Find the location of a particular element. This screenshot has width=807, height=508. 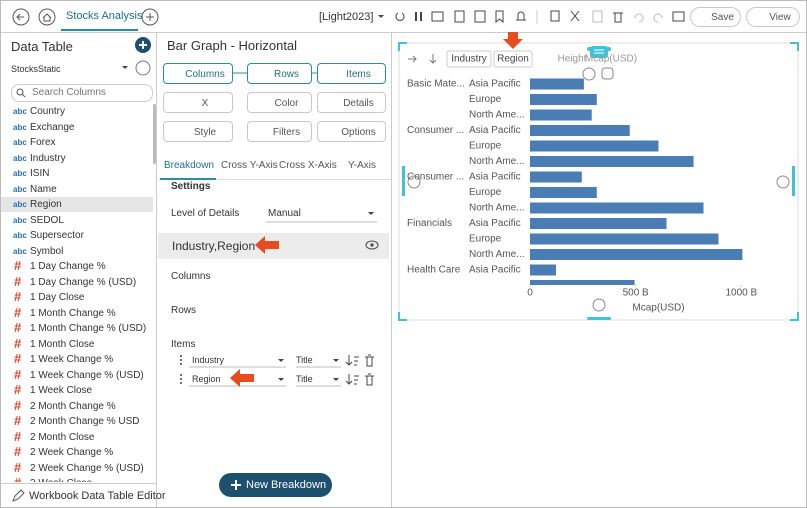

item-field: Industry is located at coordinates (208, 360).